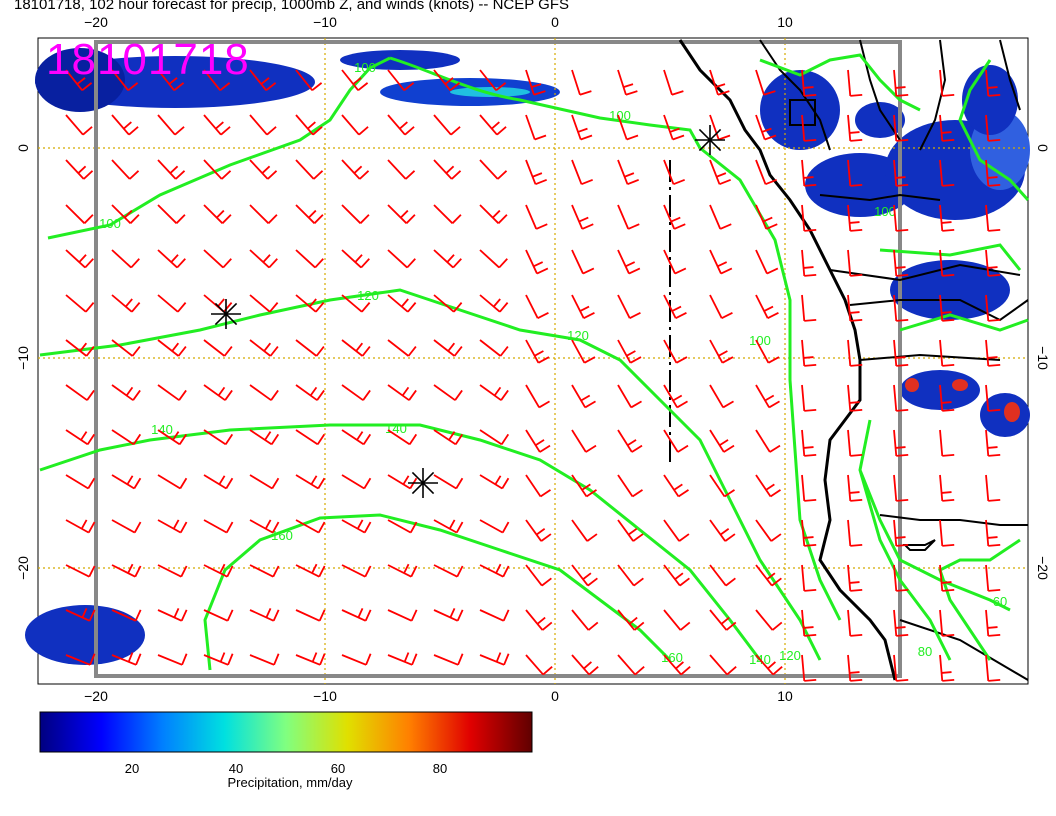 The height and width of the screenshot is (816, 1056). What do you see at coordinates (785, 696) in the screenshot?
I see `lon-tick-label: 10` at bounding box center [785, 696].